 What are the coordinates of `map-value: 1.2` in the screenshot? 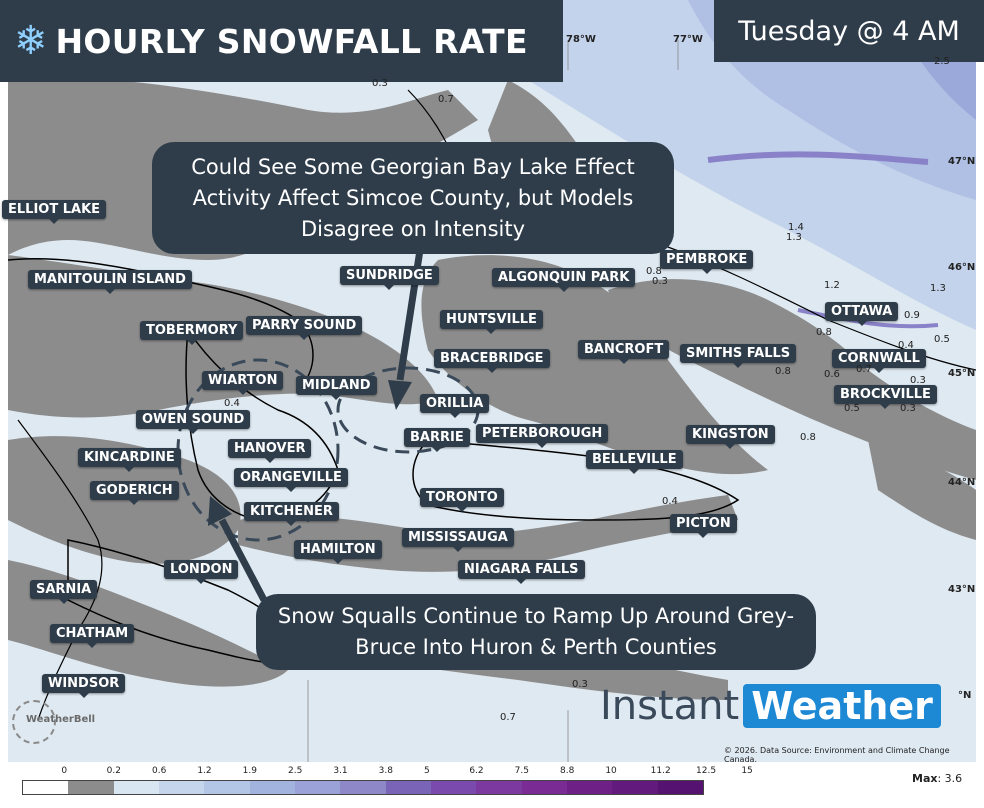 It's located at (832, 285).